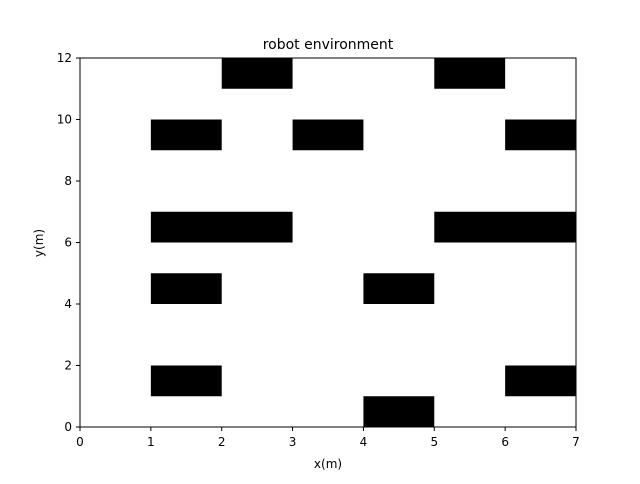 This screenshot has height=484, width=640. What do you see at coordinates (505, 442) in the screenshot?
I see `x-tick-label: 6` at bounding box center [505, 442].